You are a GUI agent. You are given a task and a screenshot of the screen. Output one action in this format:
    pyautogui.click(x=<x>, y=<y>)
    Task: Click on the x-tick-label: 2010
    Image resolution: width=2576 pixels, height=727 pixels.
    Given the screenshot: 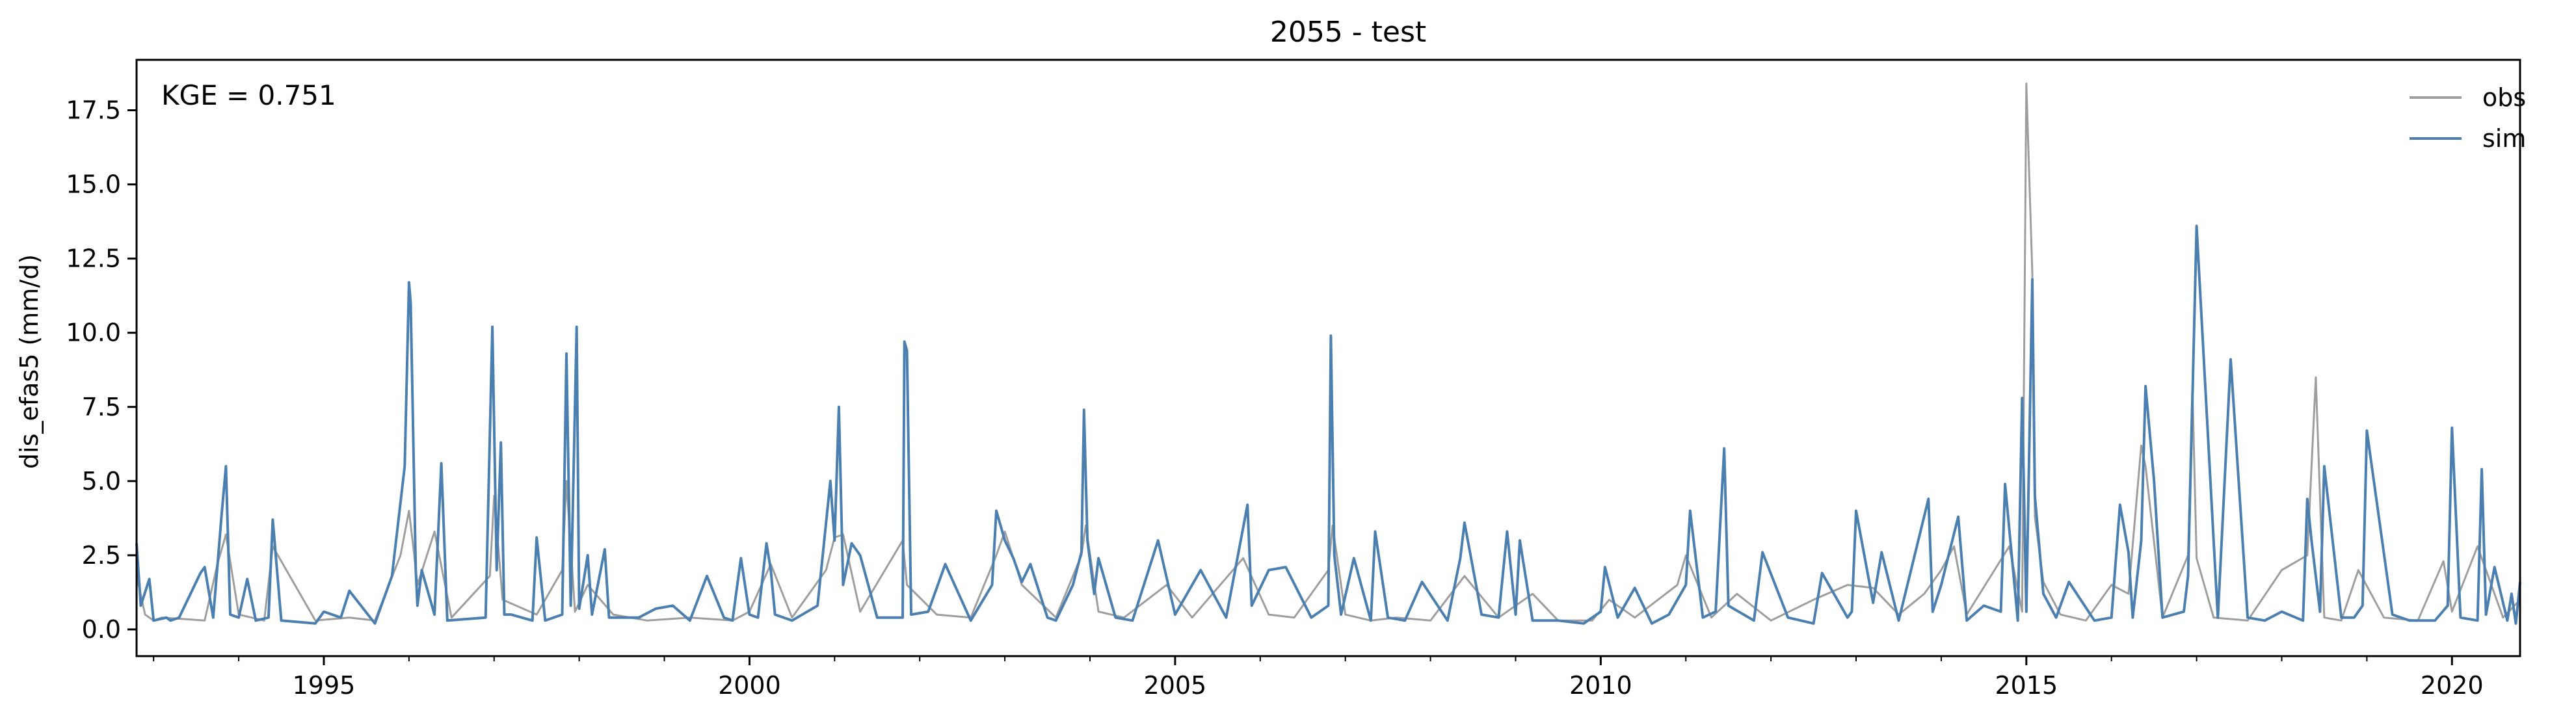 What is the action you would take?
    pyautogui.click(x=1600, y=685)
    